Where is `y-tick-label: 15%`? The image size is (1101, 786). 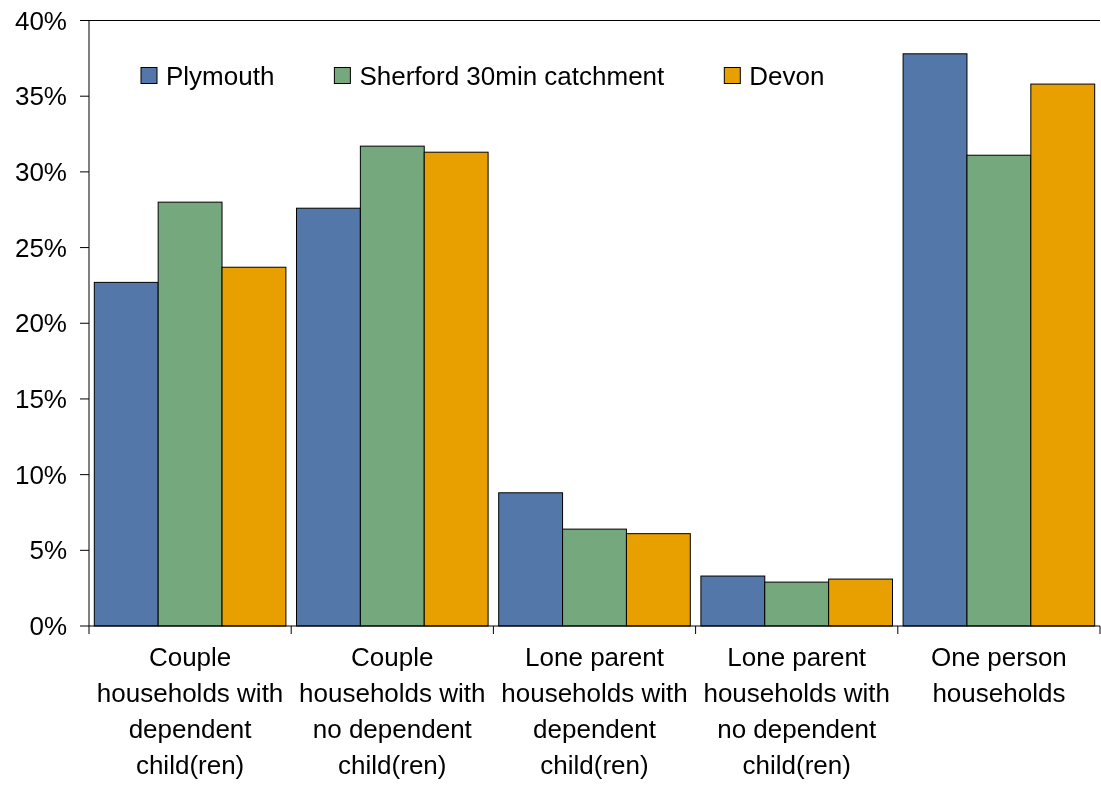 y-tick-label: 15% is located at coordinates (40, 399).